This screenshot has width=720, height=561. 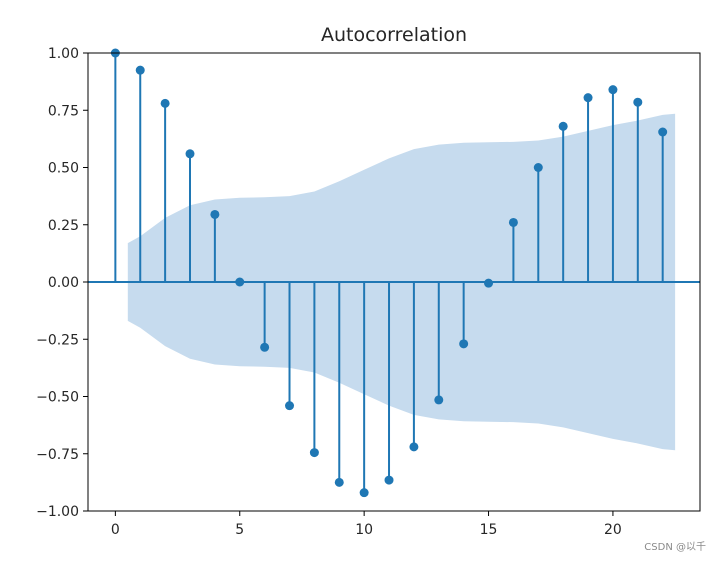 What do you see at coordinates (613, 530) in the screenshot?
I see `x-tick-label-20: 20` at bounding box center [613, 530].